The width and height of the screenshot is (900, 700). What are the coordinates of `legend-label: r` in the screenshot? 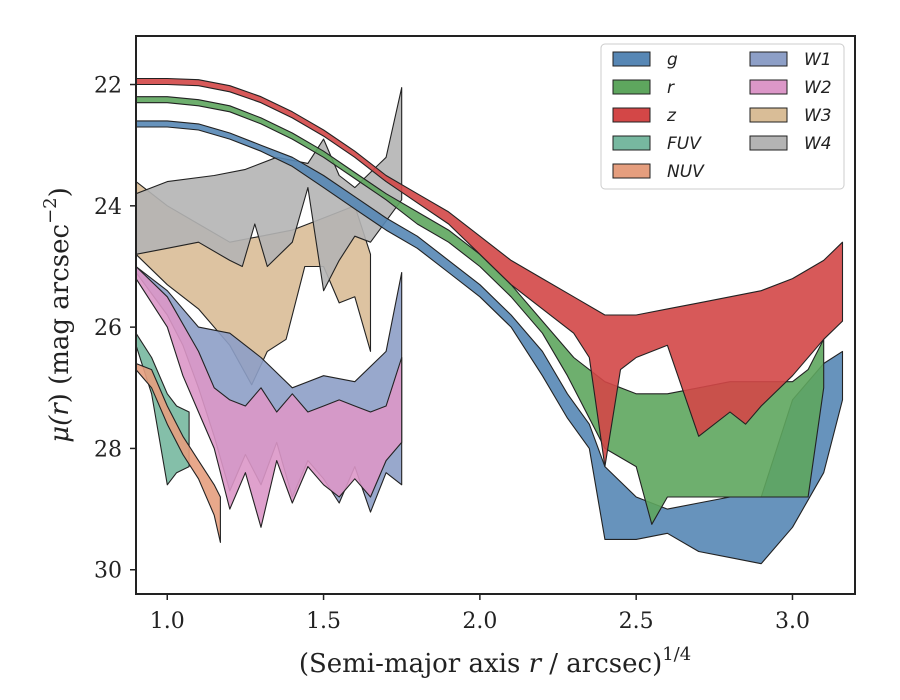 It's located at (671, 88).